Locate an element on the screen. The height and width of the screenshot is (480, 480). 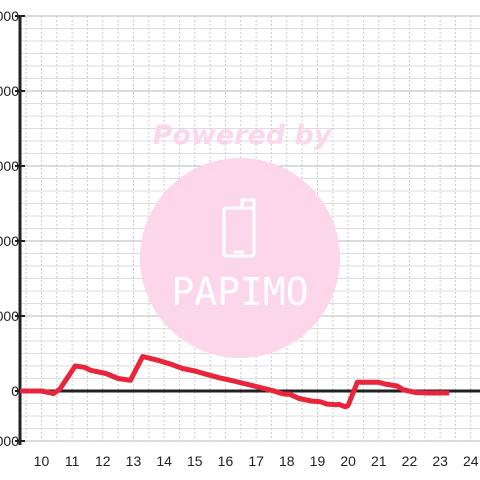
x-tick-labels: 10 11 12 13 14 15 16 17 18 19 20 21 22 23 24 is located at coordinates (256, 461).